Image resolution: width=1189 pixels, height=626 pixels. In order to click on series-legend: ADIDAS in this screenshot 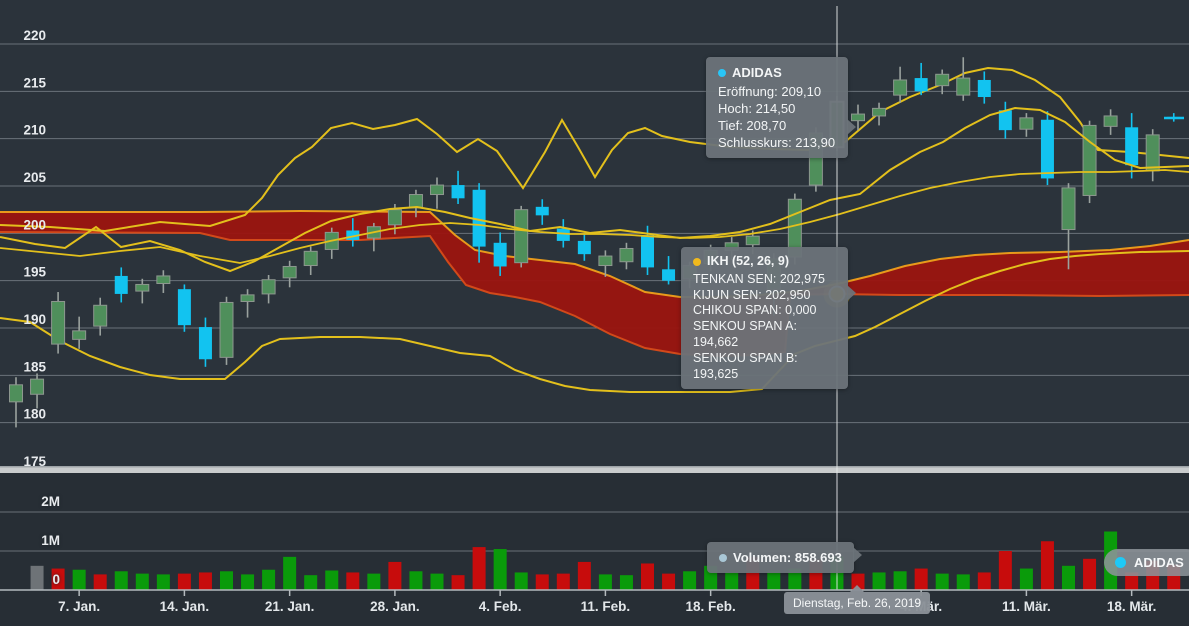, I will do `click(1146, 562)`.